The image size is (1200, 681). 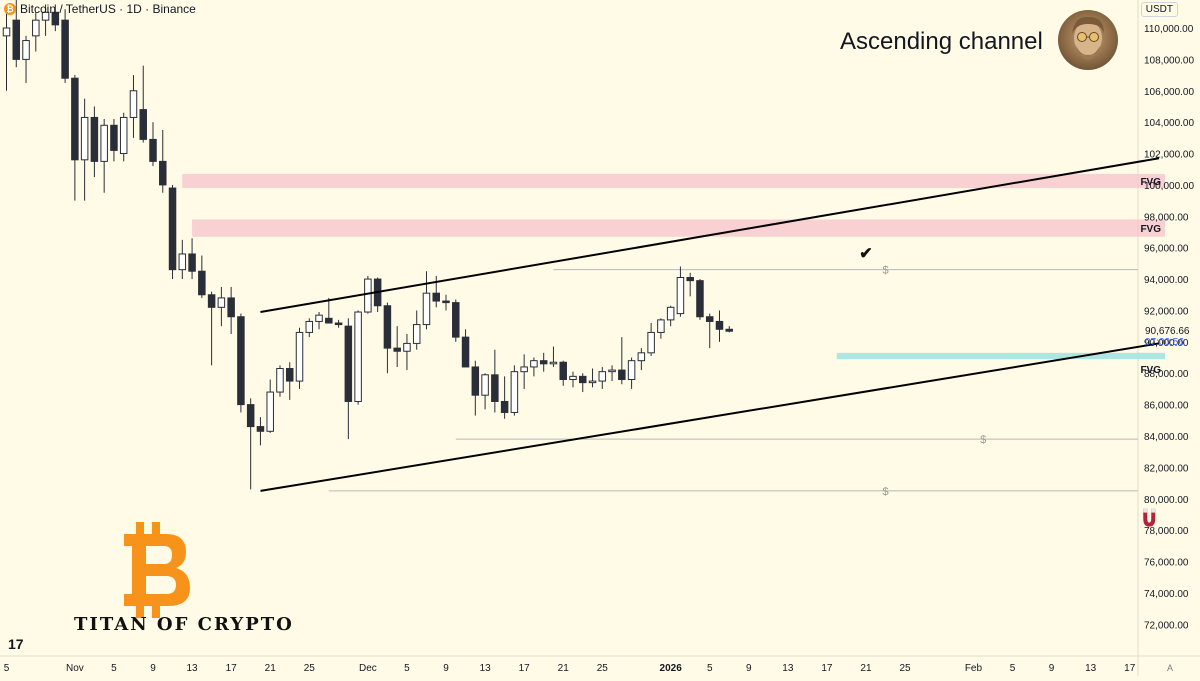 What do you see at coordinates (671, 668) in the screenshot?
I see `time-tick-label: 2026` at bounding box center [671, 668].